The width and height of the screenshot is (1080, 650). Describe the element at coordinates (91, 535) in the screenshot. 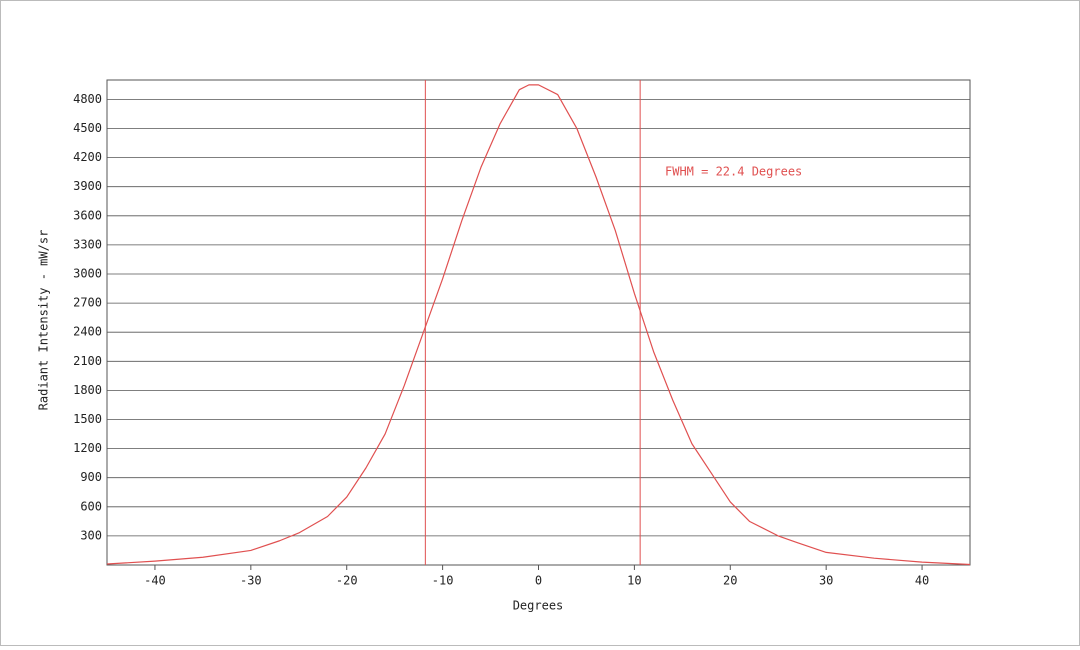

I see `y-tick-label: 300` at that location.